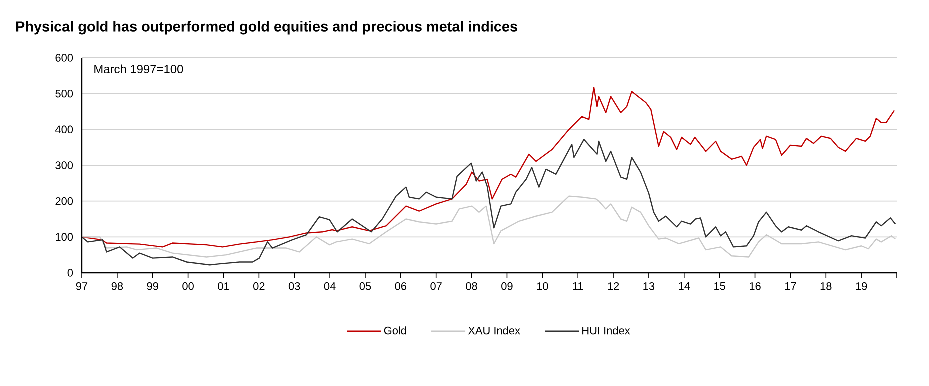 The height and width of the screenshot is (386, 929). I want to click on legend-label: HUI Index, so click(606, 330).